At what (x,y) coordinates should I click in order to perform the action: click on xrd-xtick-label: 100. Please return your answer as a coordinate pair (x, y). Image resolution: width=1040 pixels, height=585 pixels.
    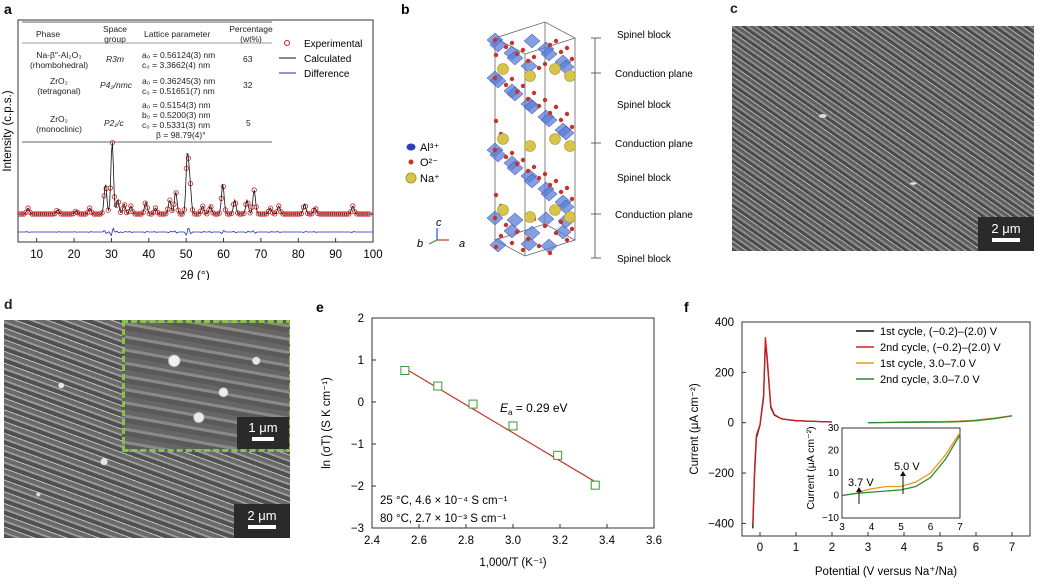
    Looking at the image, I should click on (372, 255).